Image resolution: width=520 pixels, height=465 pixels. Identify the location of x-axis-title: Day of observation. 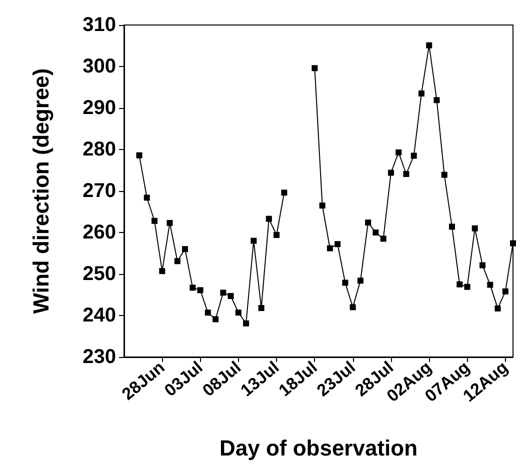
(318, 448).